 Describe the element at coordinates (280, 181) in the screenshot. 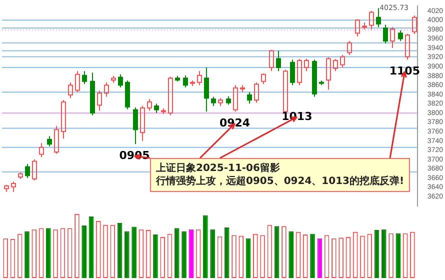

I see `annotation: 行情强势上攻，远超0905、0924、1013的挖底反弹!` at that location.